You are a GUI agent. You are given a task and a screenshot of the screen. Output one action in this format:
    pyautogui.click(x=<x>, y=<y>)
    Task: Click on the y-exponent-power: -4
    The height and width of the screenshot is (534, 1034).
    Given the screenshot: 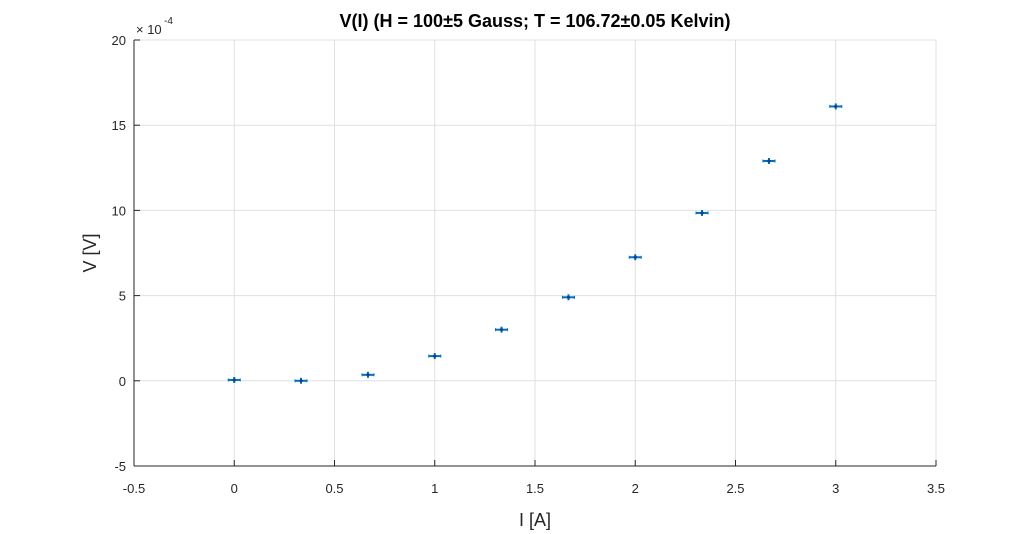 What is the action you would take?
    pyautogui.click(x=168, y=21)
    